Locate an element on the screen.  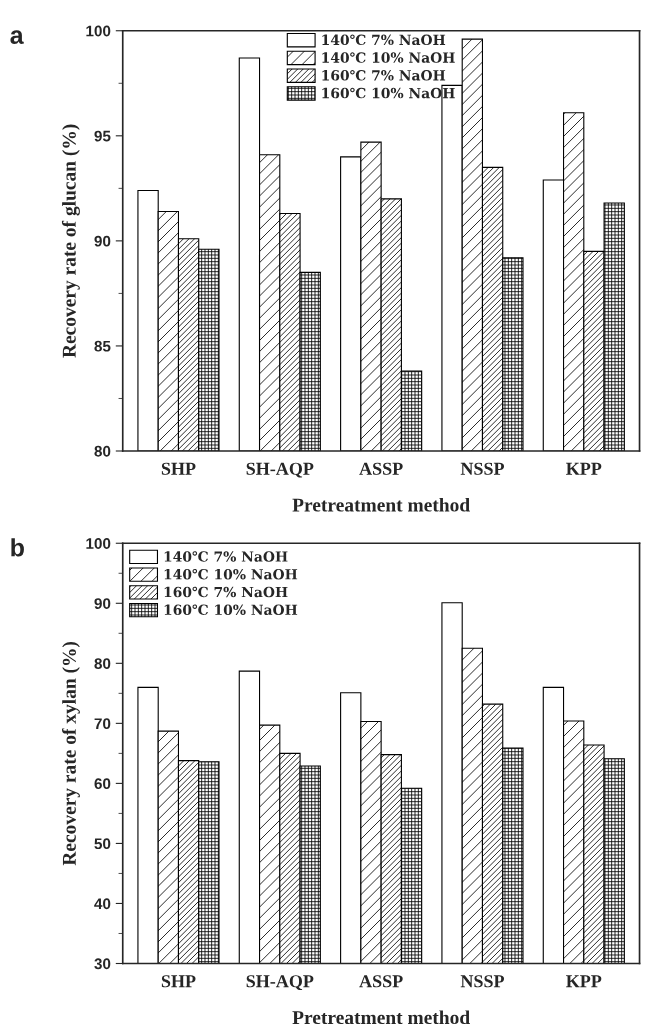
y-tick-label: 95 is located at coordinates (102, 136).